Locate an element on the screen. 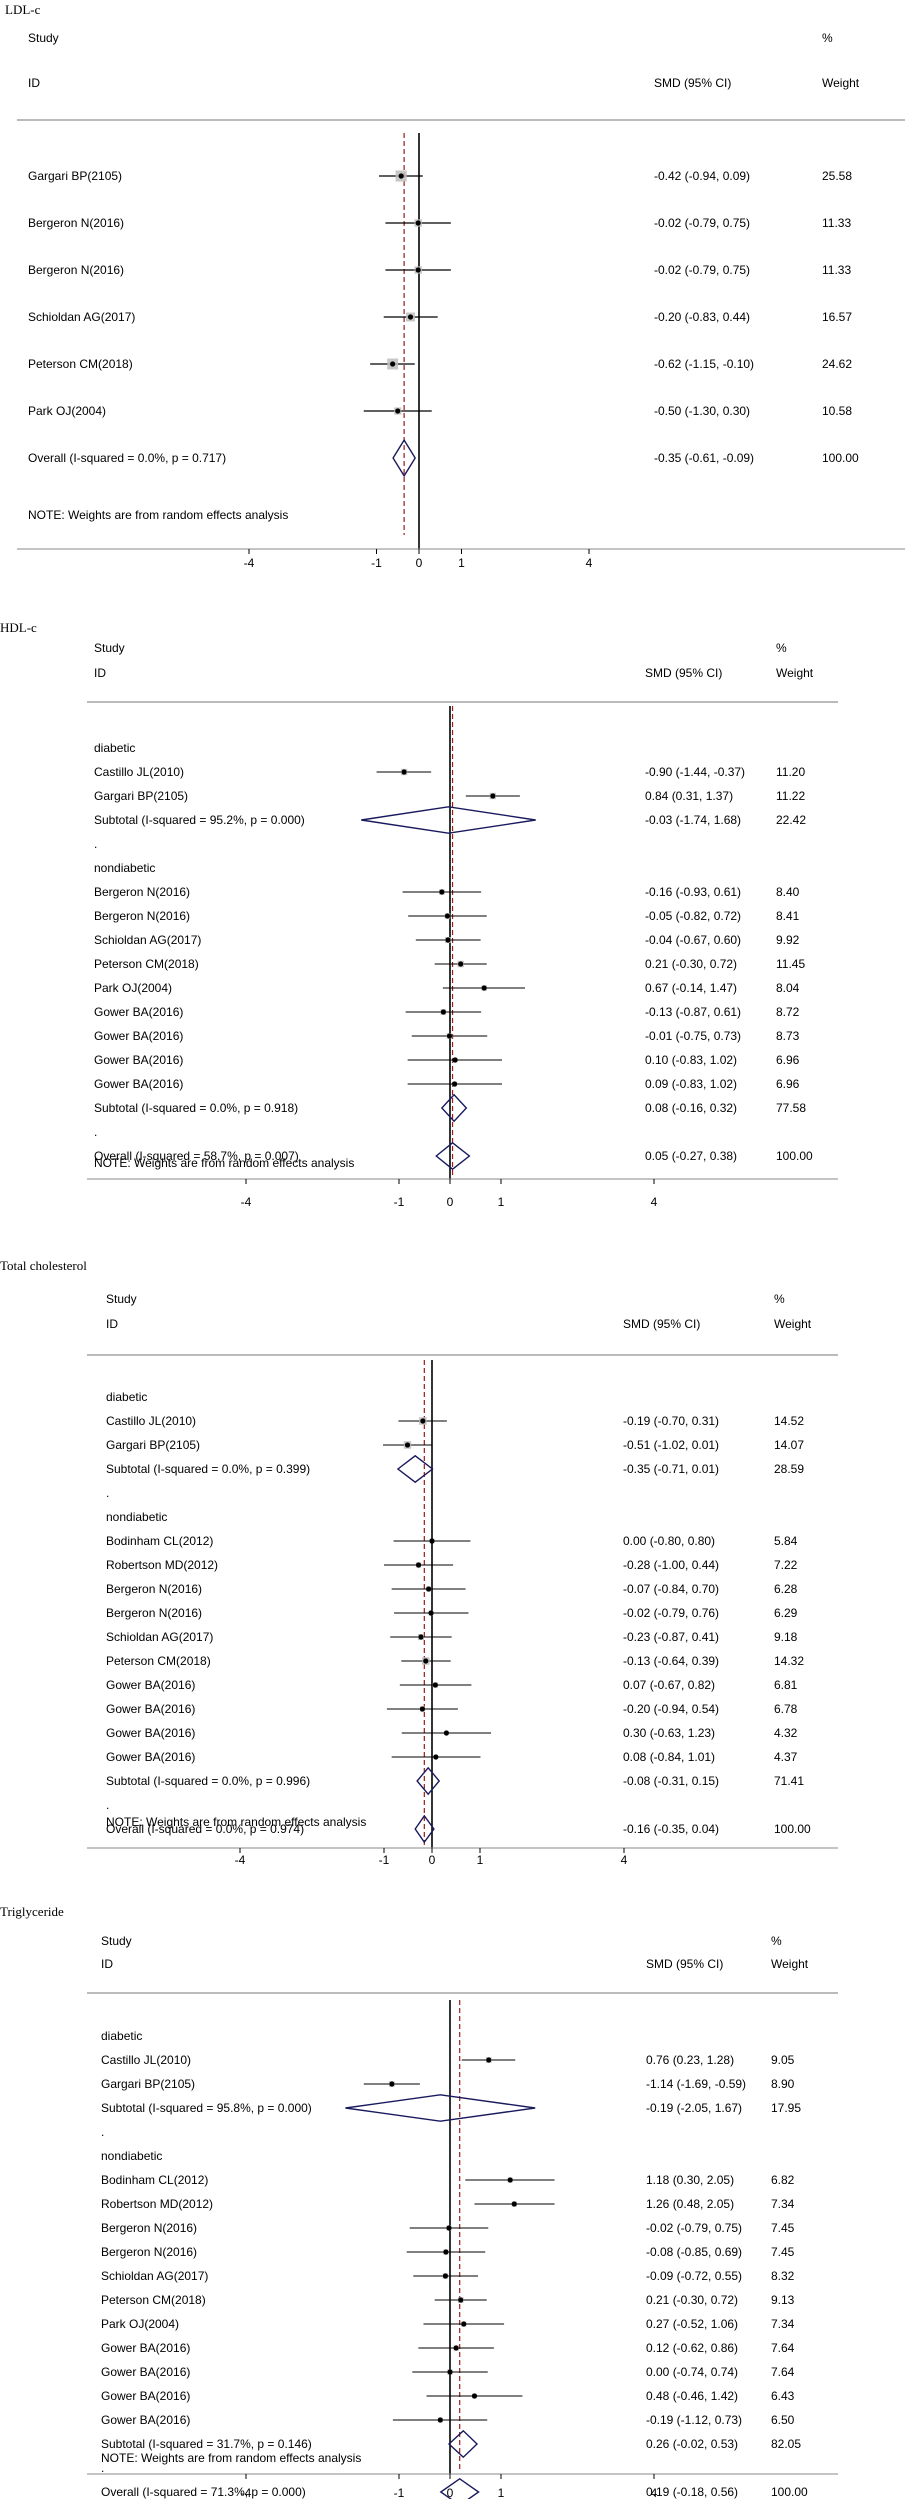  effect-ci-text: -0.50 (-1.30, 0.30) is located at coordinates (702, 411).